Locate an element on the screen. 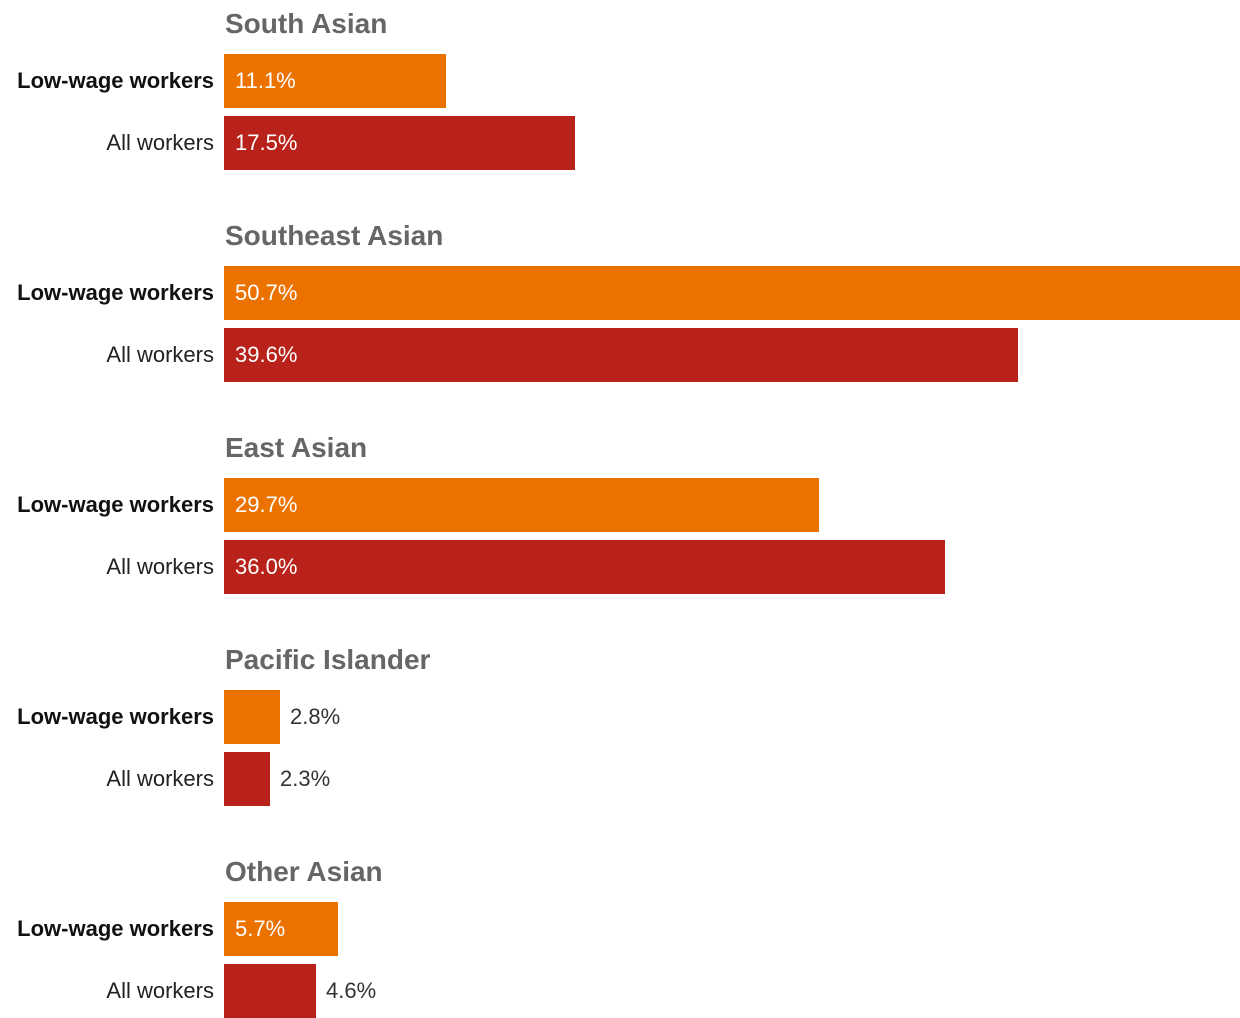  bar-value-label: 39.6% is located at coordinates (266, 354).